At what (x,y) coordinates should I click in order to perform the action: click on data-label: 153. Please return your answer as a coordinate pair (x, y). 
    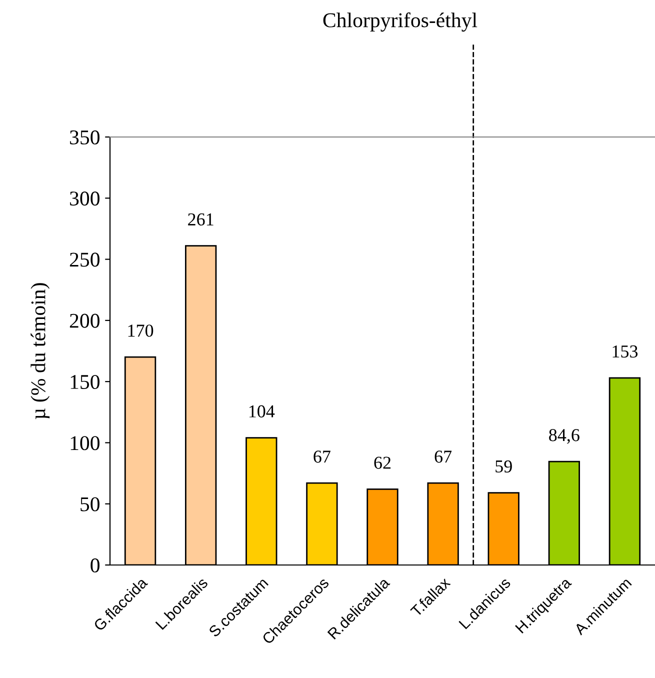
    Looking at the image, I should click on (625, 351).